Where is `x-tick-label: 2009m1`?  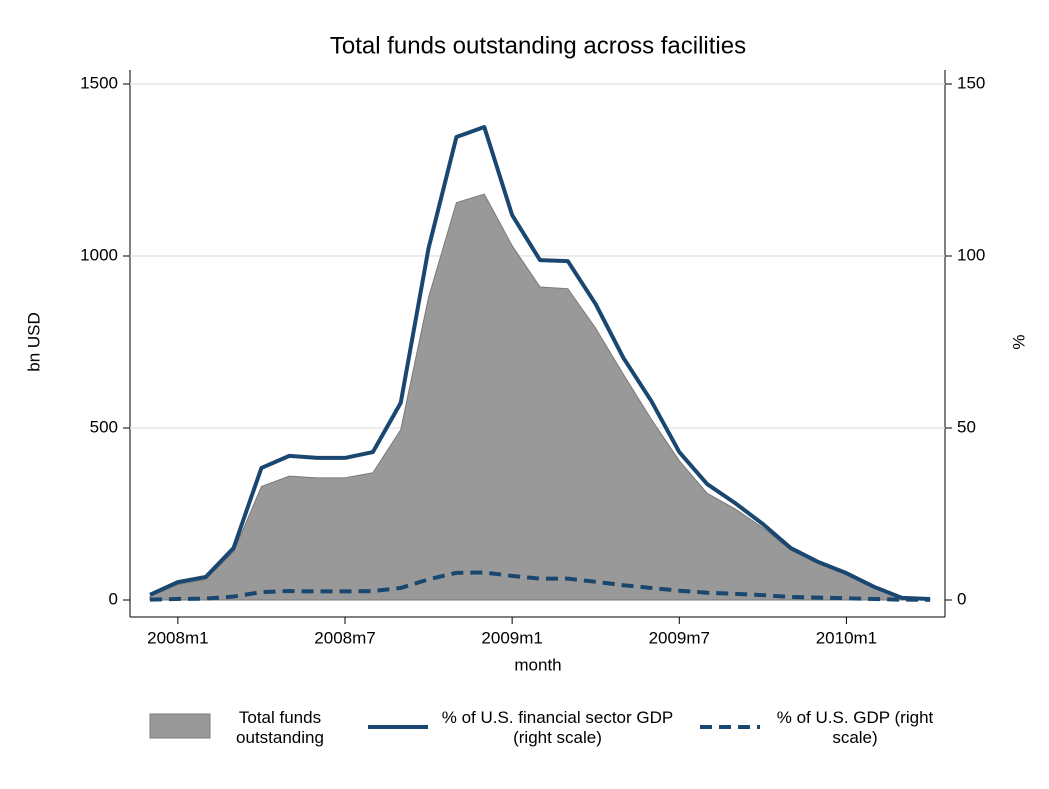 x-tick-label: 2009m1 is located at coordinates (511, 637).